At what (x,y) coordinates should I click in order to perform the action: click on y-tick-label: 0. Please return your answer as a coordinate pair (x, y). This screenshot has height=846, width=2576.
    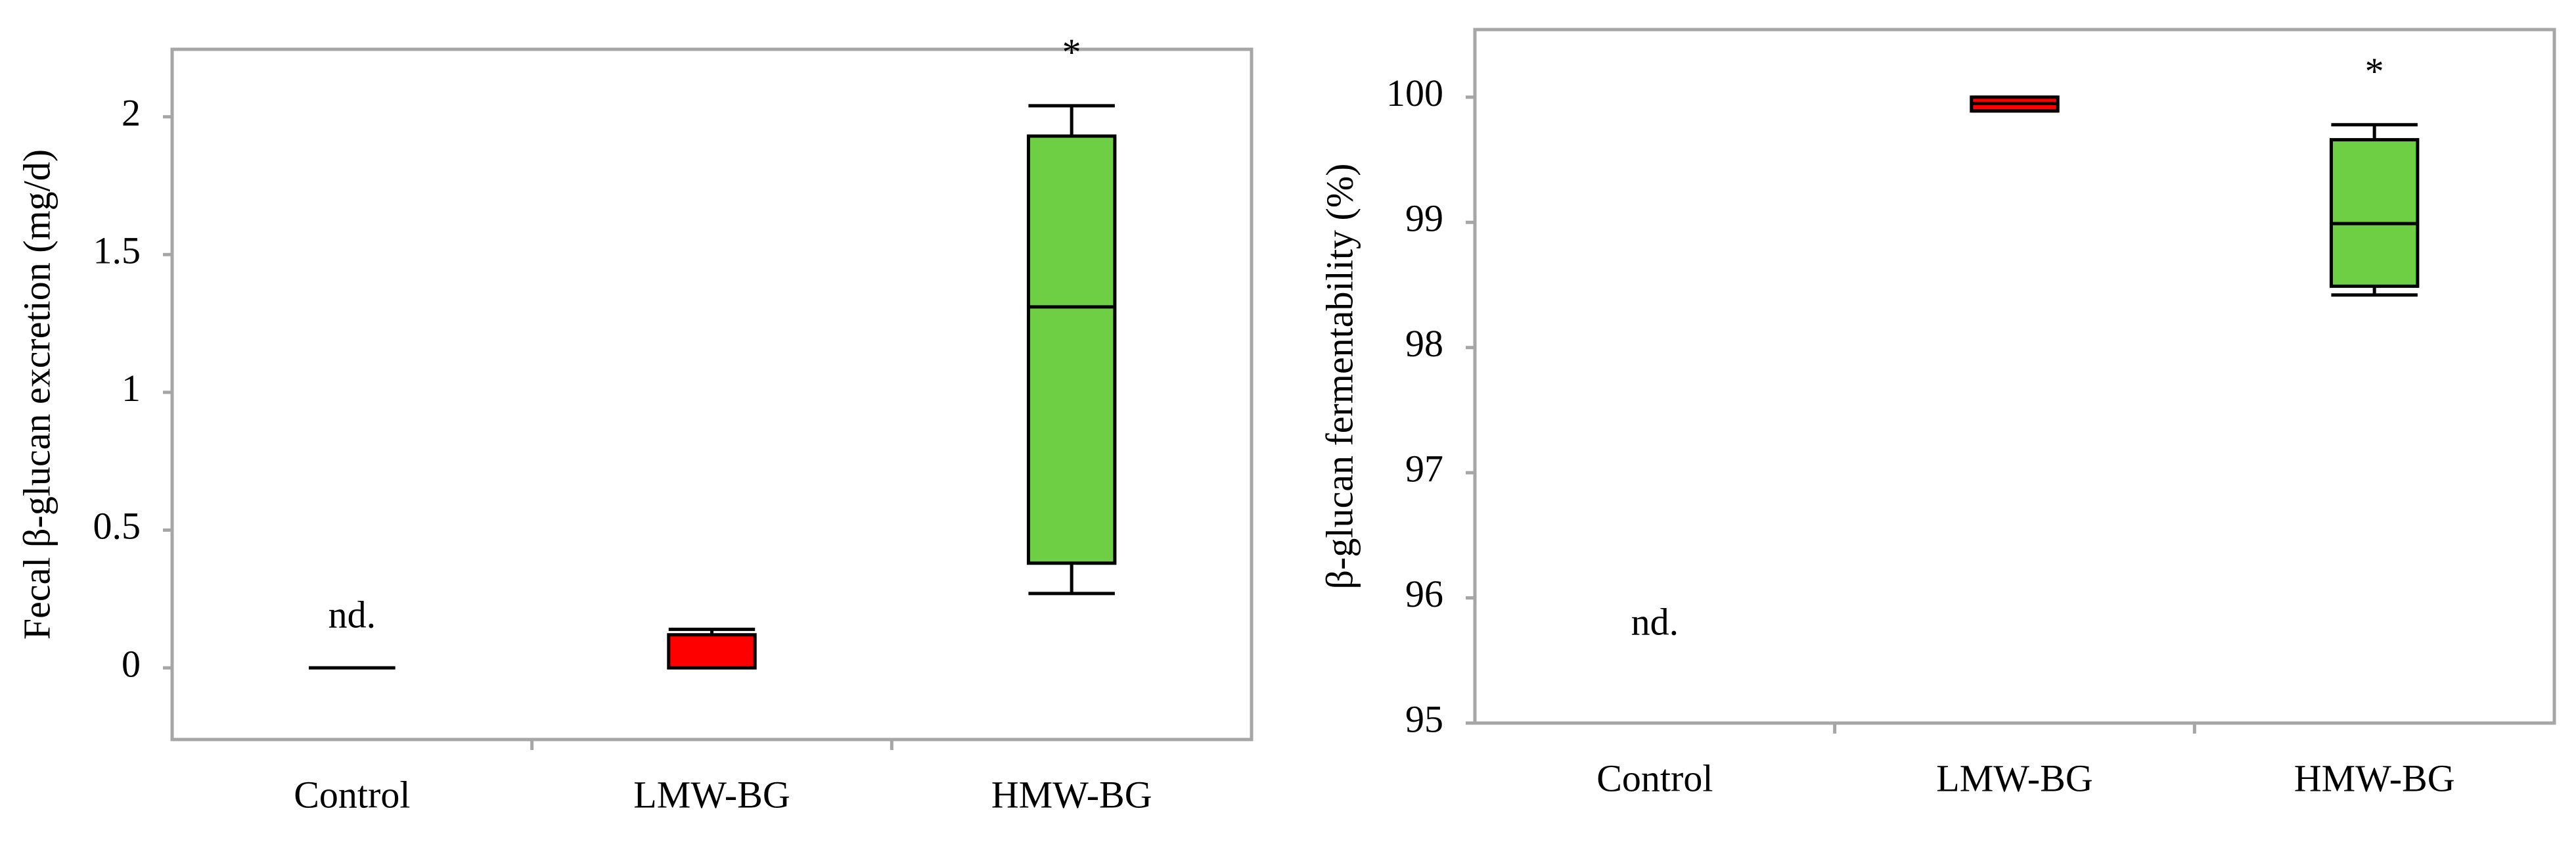
    Looking at the image, I should click on (131, 663).